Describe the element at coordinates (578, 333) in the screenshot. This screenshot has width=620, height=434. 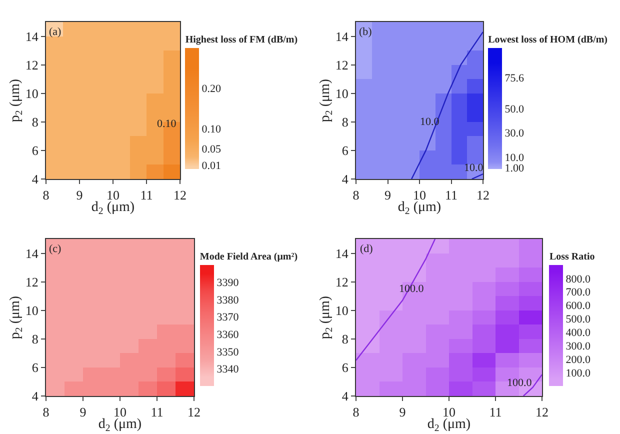
I see `color-bar-label: 400.0` at that location.